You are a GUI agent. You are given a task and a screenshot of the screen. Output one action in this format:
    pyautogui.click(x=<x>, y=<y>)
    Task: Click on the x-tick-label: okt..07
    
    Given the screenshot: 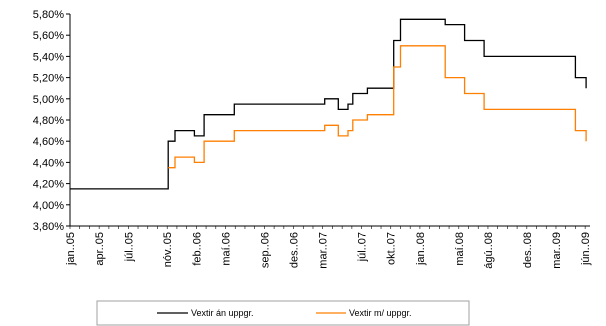 What is the action you would take?
    pyautogui.click(x=392, y=248)
    